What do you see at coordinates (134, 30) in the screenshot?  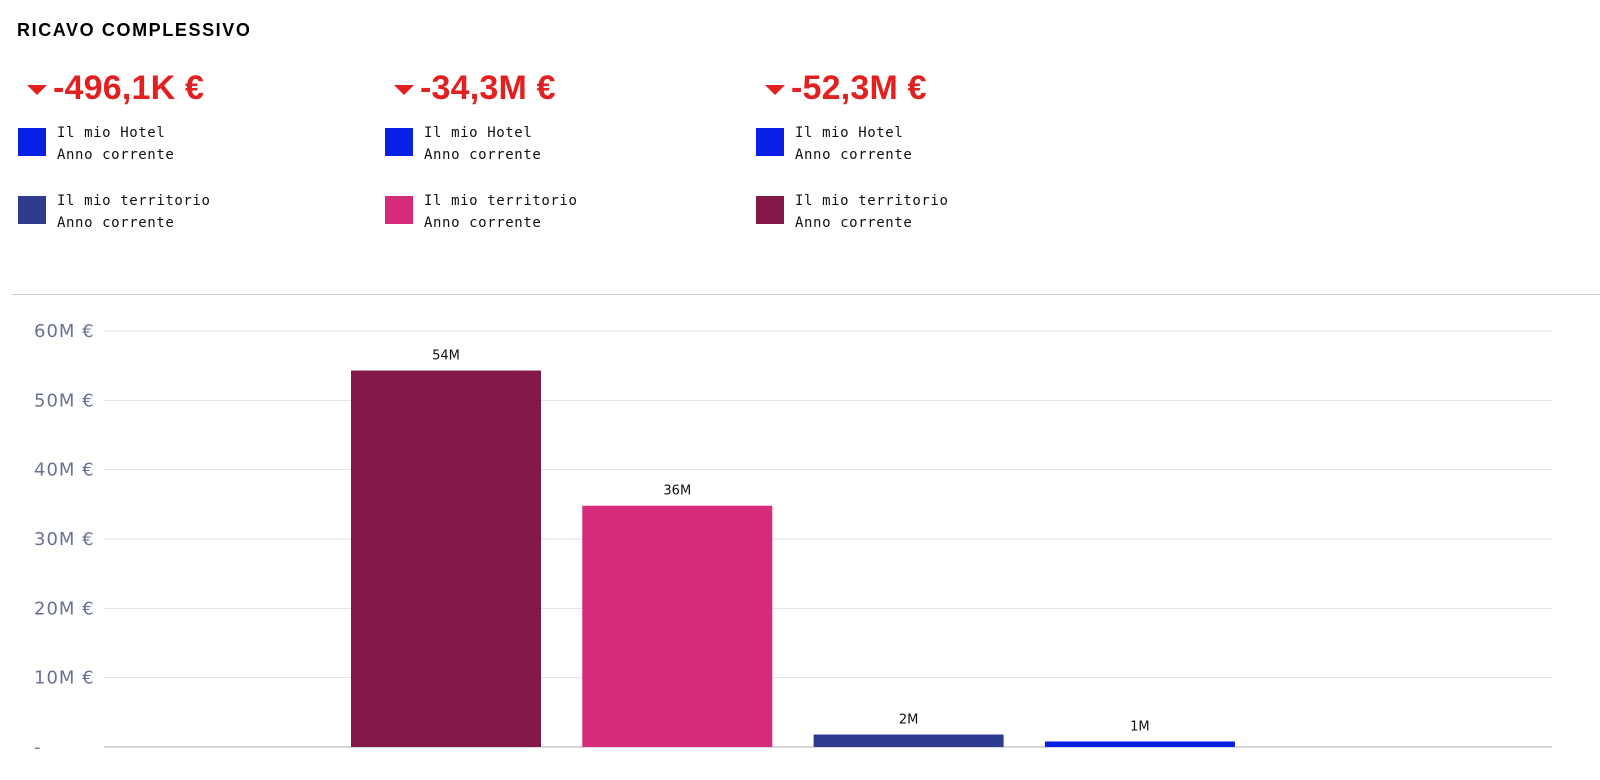 I see `chart-title: RICAVO COMPLESSIVO` at bounding box center [134, 30].